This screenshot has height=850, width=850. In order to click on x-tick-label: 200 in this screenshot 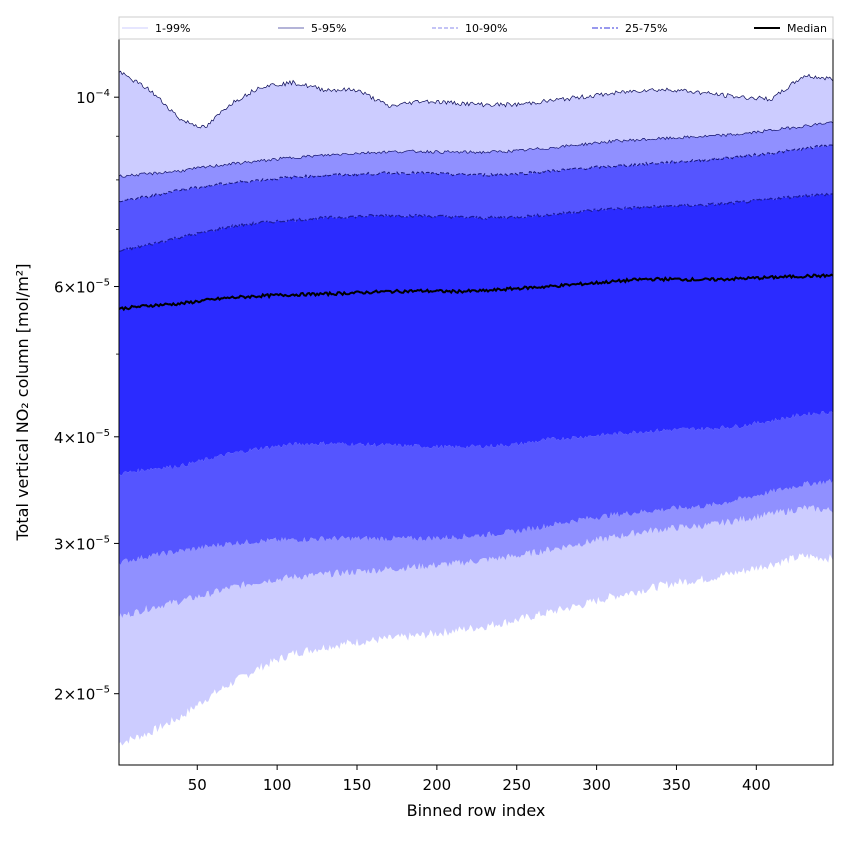, I will do `click(437, 785)`.